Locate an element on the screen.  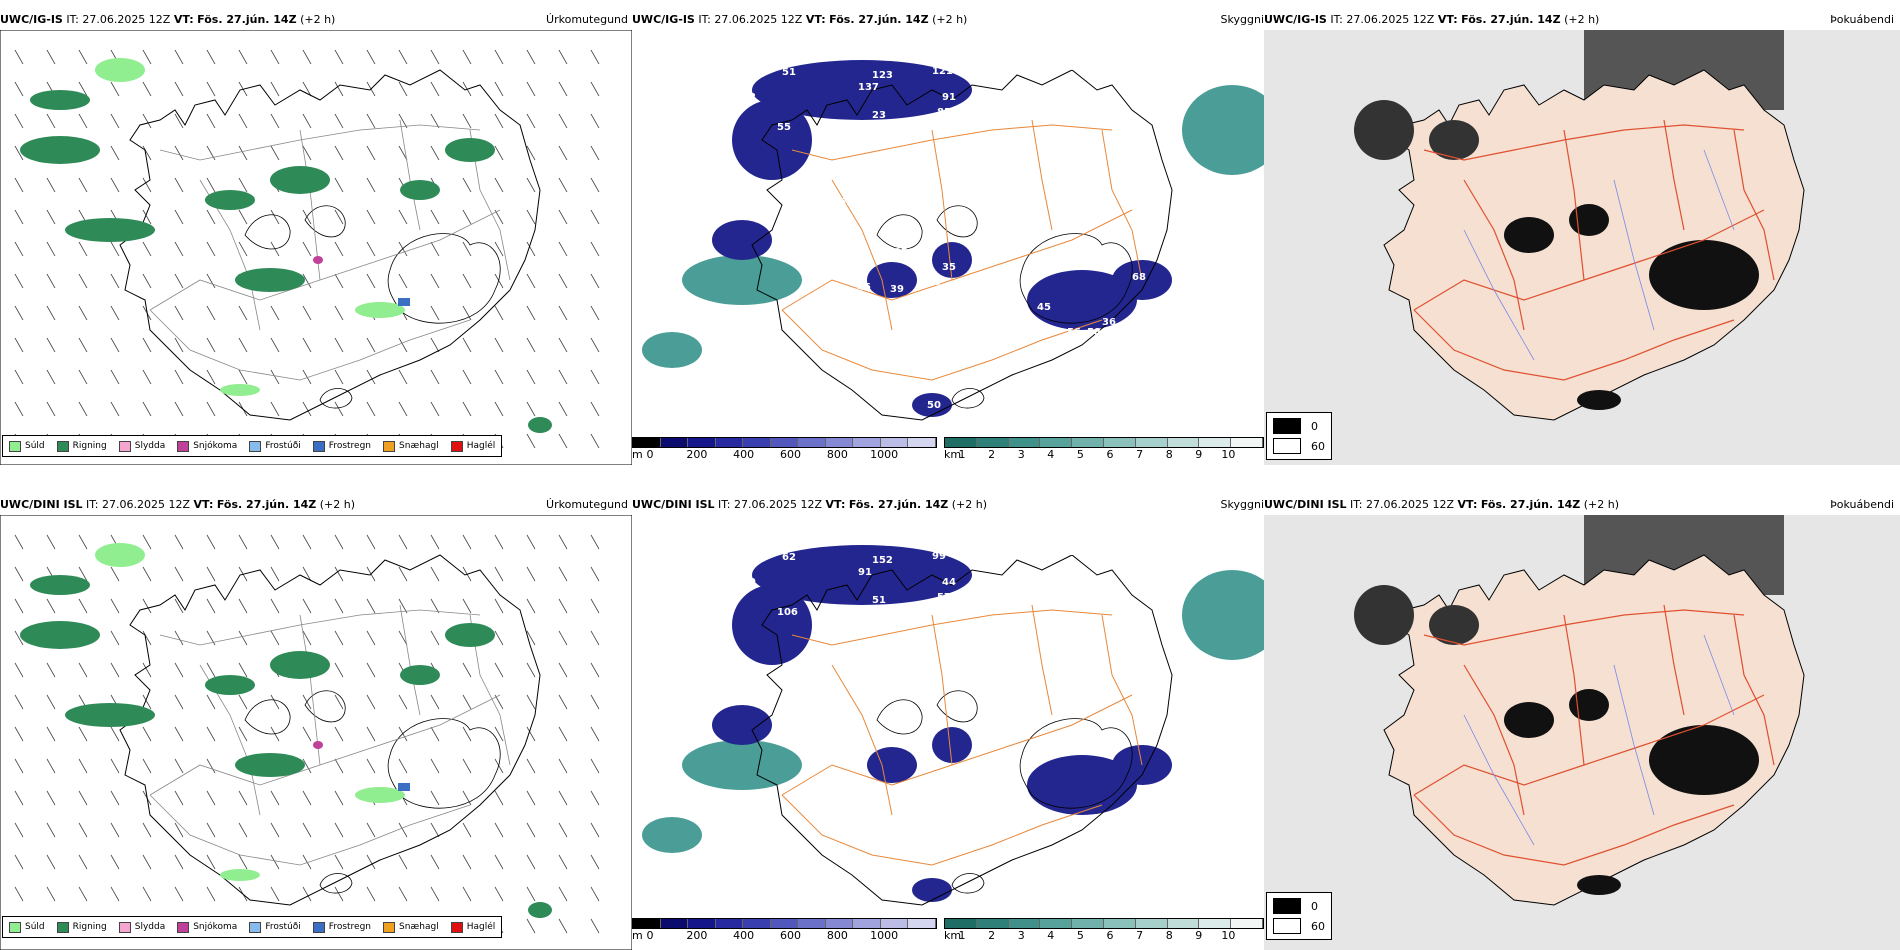
cloud-base-label: 51 is located at coordinates (901, 402).